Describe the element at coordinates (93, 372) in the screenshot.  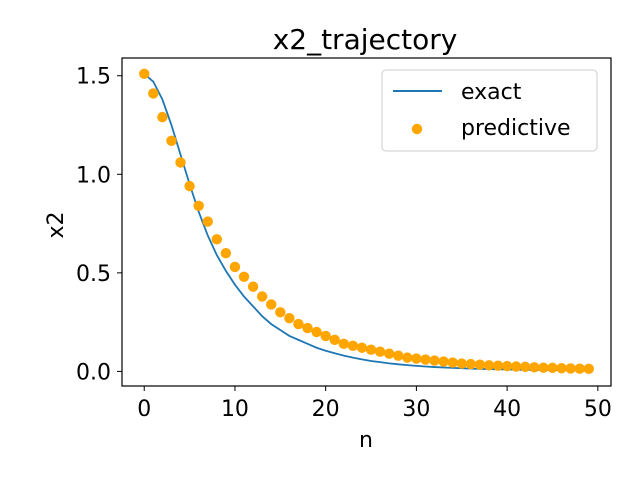
I see `y-tick-label: 0.0` at that location.